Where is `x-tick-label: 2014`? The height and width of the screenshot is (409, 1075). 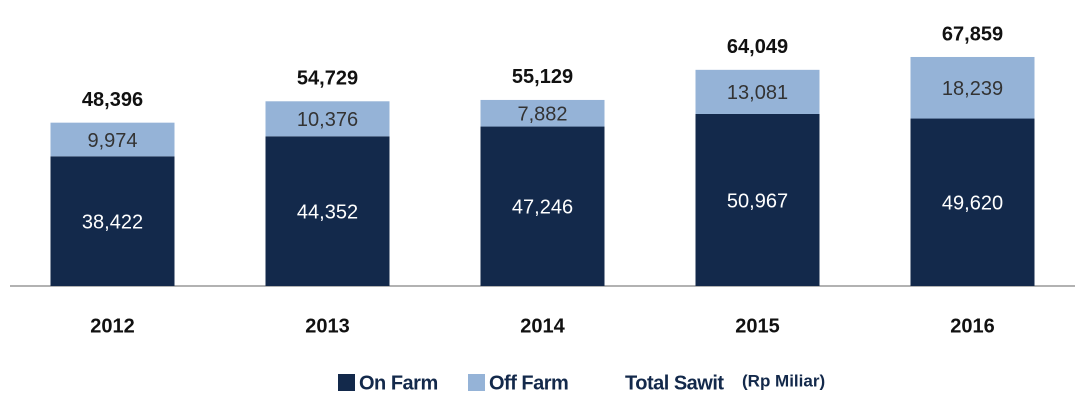
x-tick-label: 2014 is located at coordinates (542, 326).